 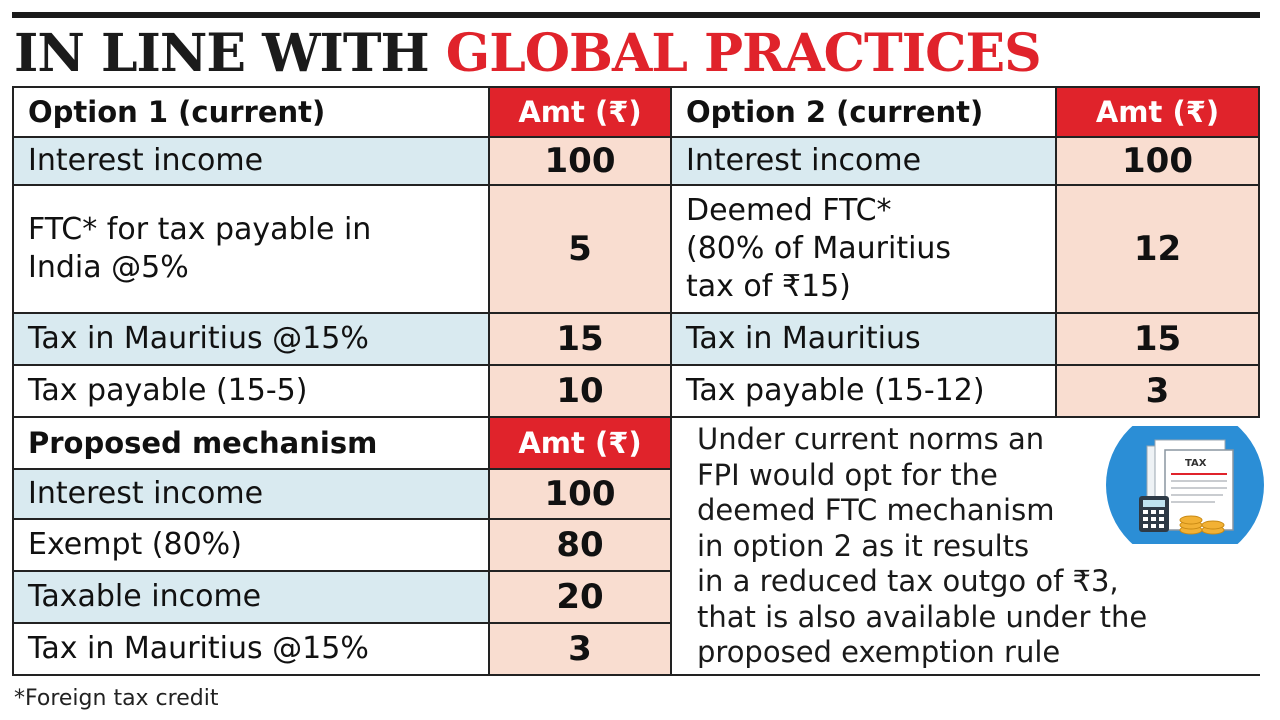 I want to click on note-line: in a reduced tax outgo of ₹3,, so click(x=908, y=581).